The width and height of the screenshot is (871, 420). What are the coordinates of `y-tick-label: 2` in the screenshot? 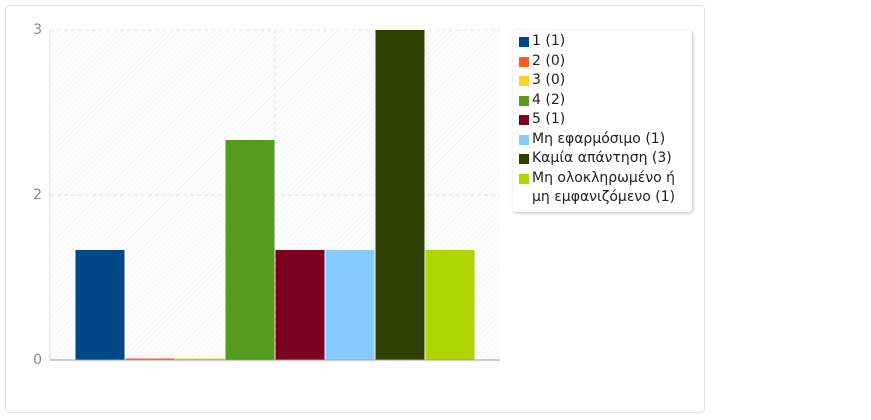 It's located at (37, 195).